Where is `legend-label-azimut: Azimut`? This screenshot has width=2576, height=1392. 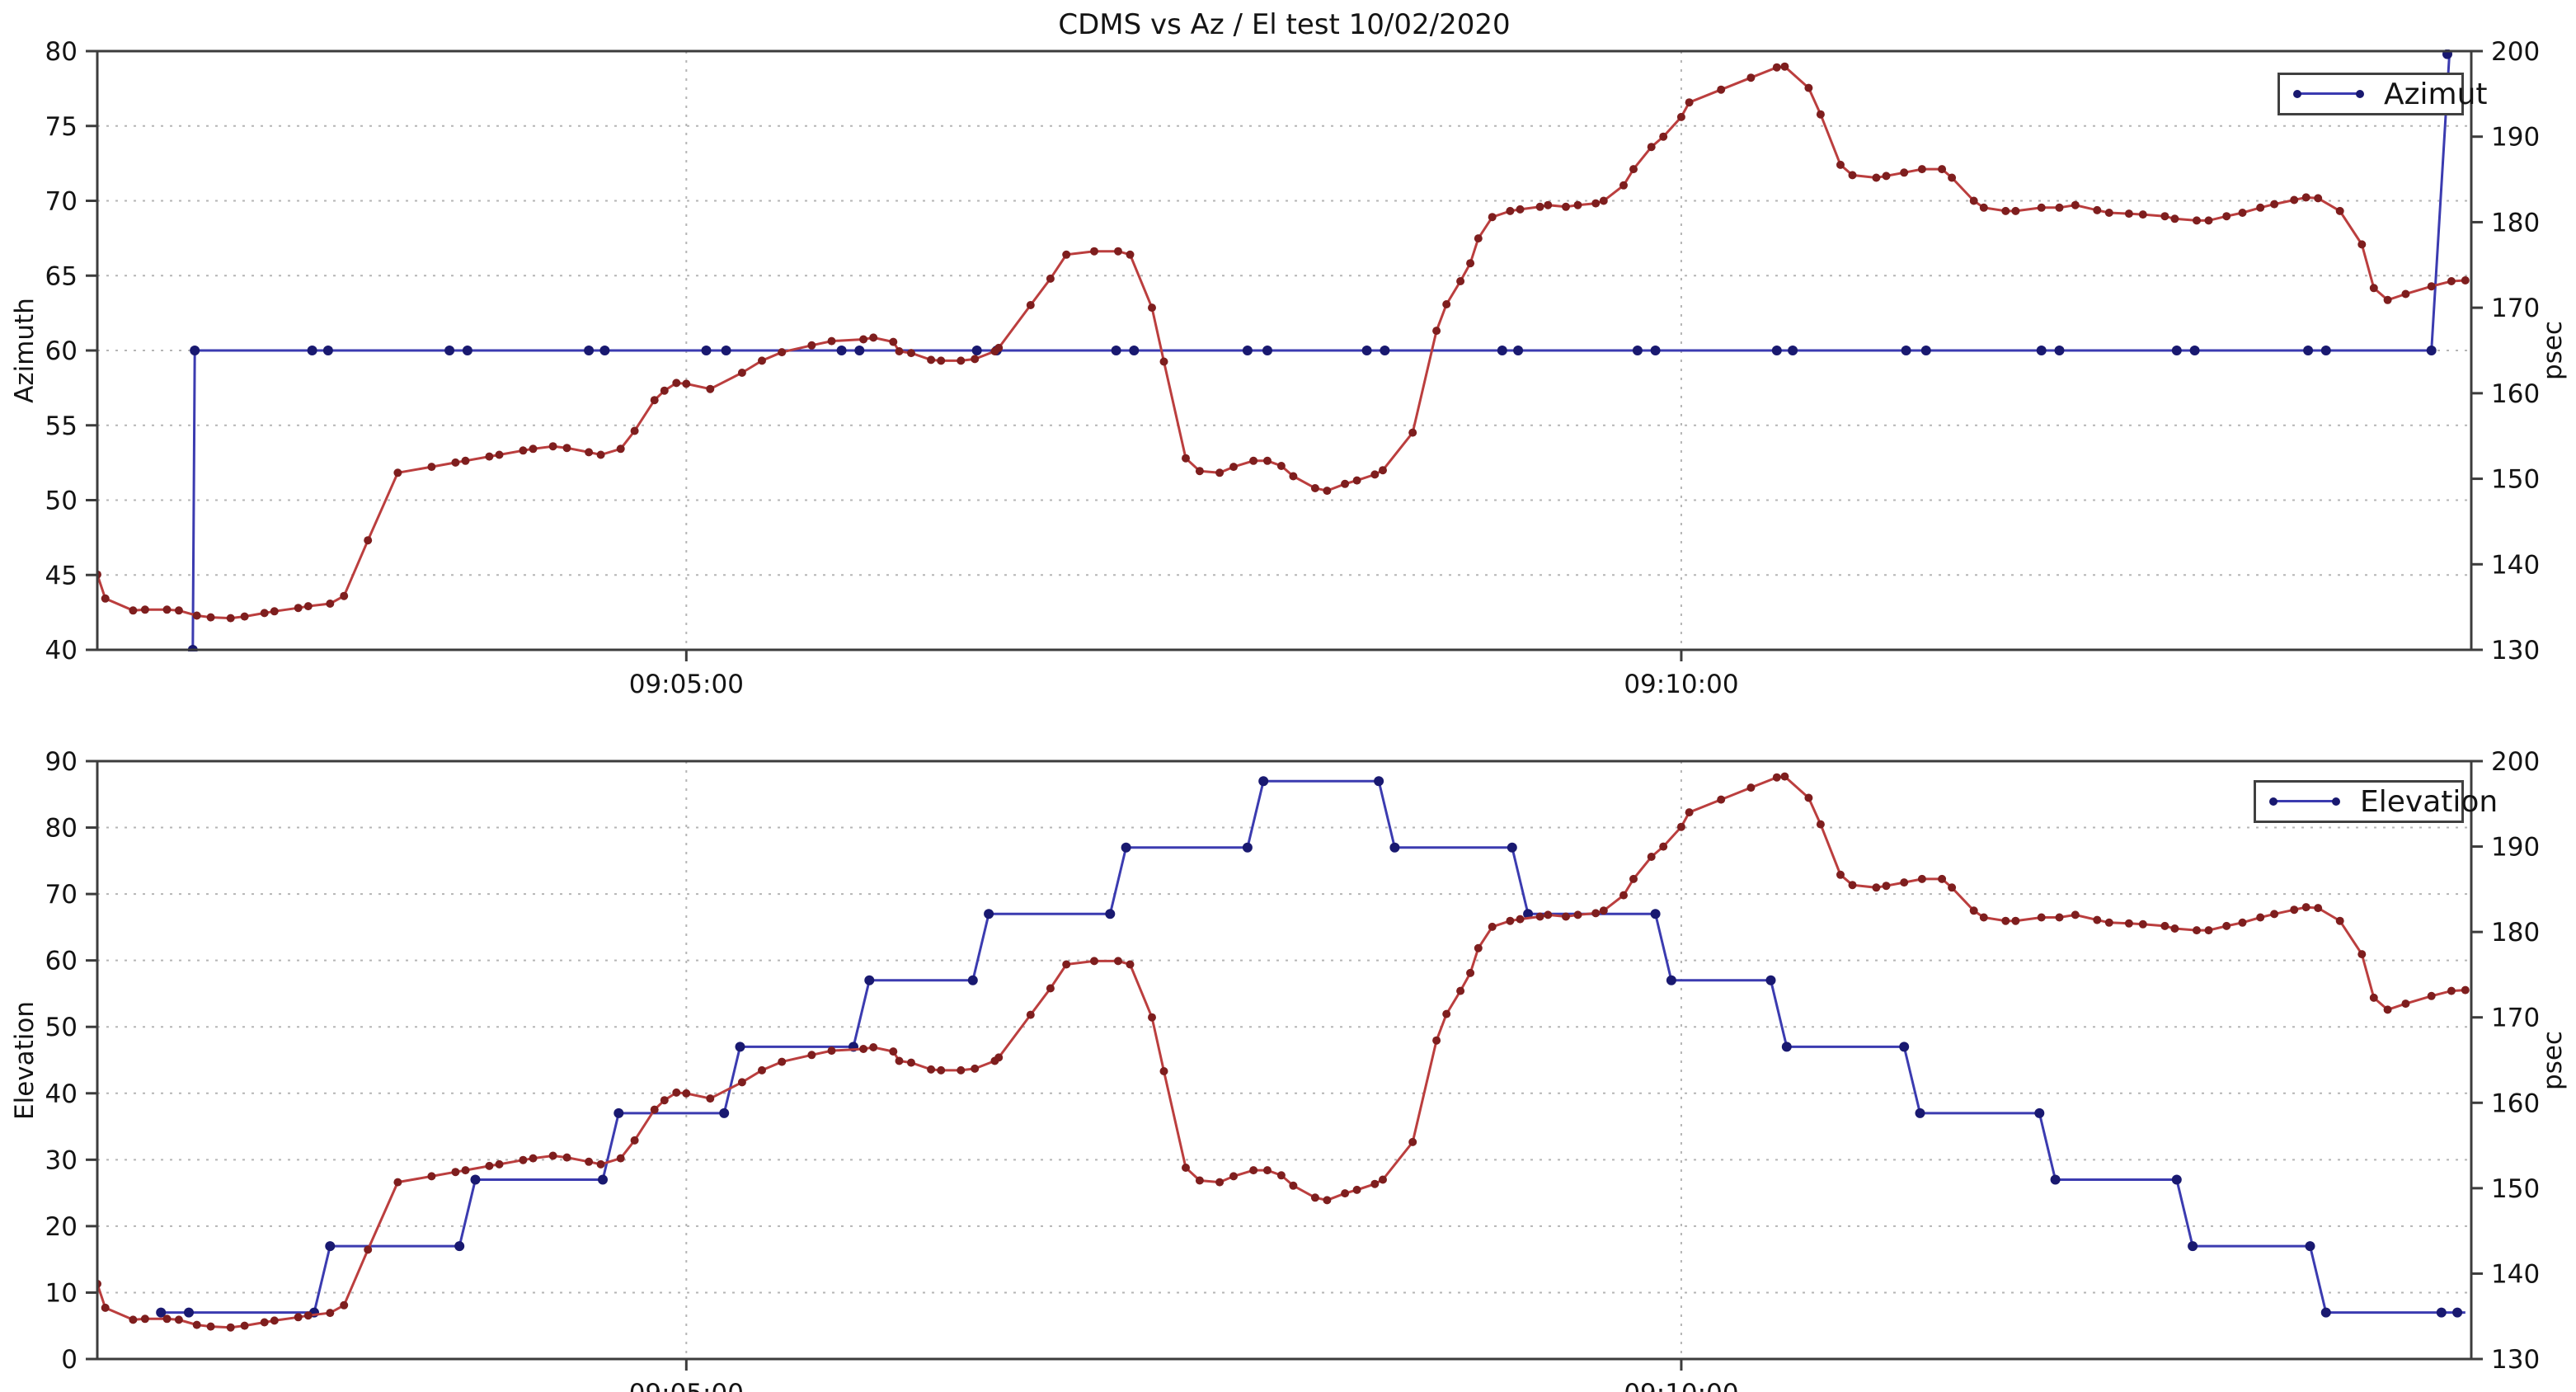
legend-label-azimut: Azimut is located at coordinates (2436, 94).